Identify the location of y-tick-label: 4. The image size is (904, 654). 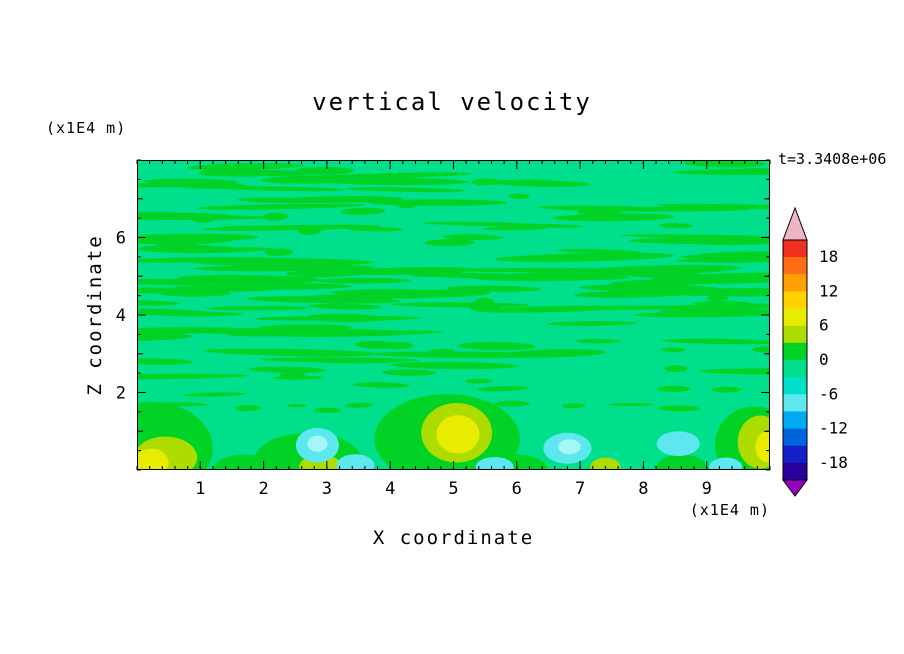
(121, 316).